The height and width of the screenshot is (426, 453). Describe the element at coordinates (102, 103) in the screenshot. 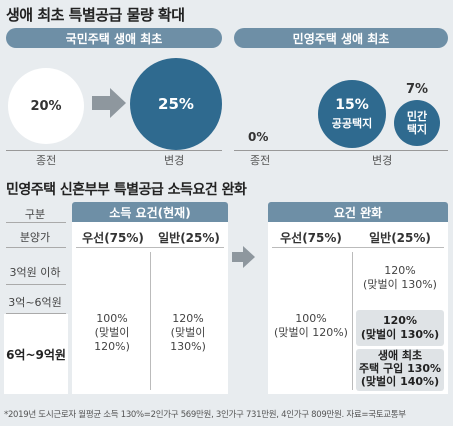

I see `arrow-shaft` at that location.